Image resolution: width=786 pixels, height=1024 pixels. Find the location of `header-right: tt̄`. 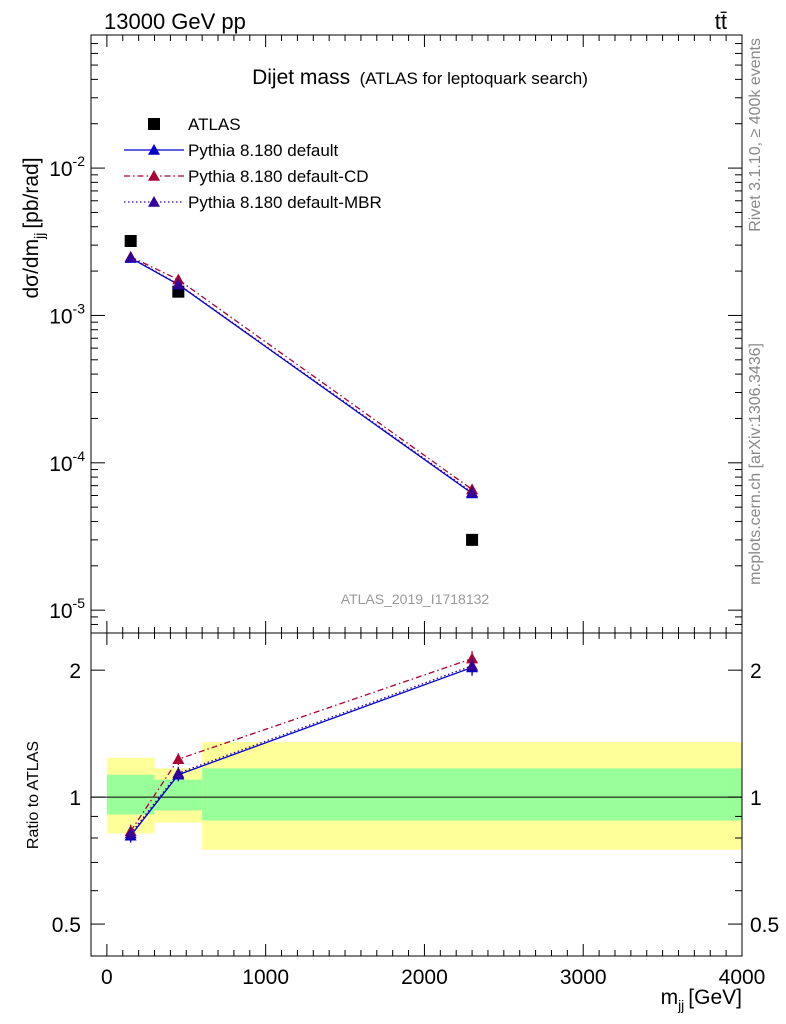

header-right: tt̄ is located at coordinates (721, 21).